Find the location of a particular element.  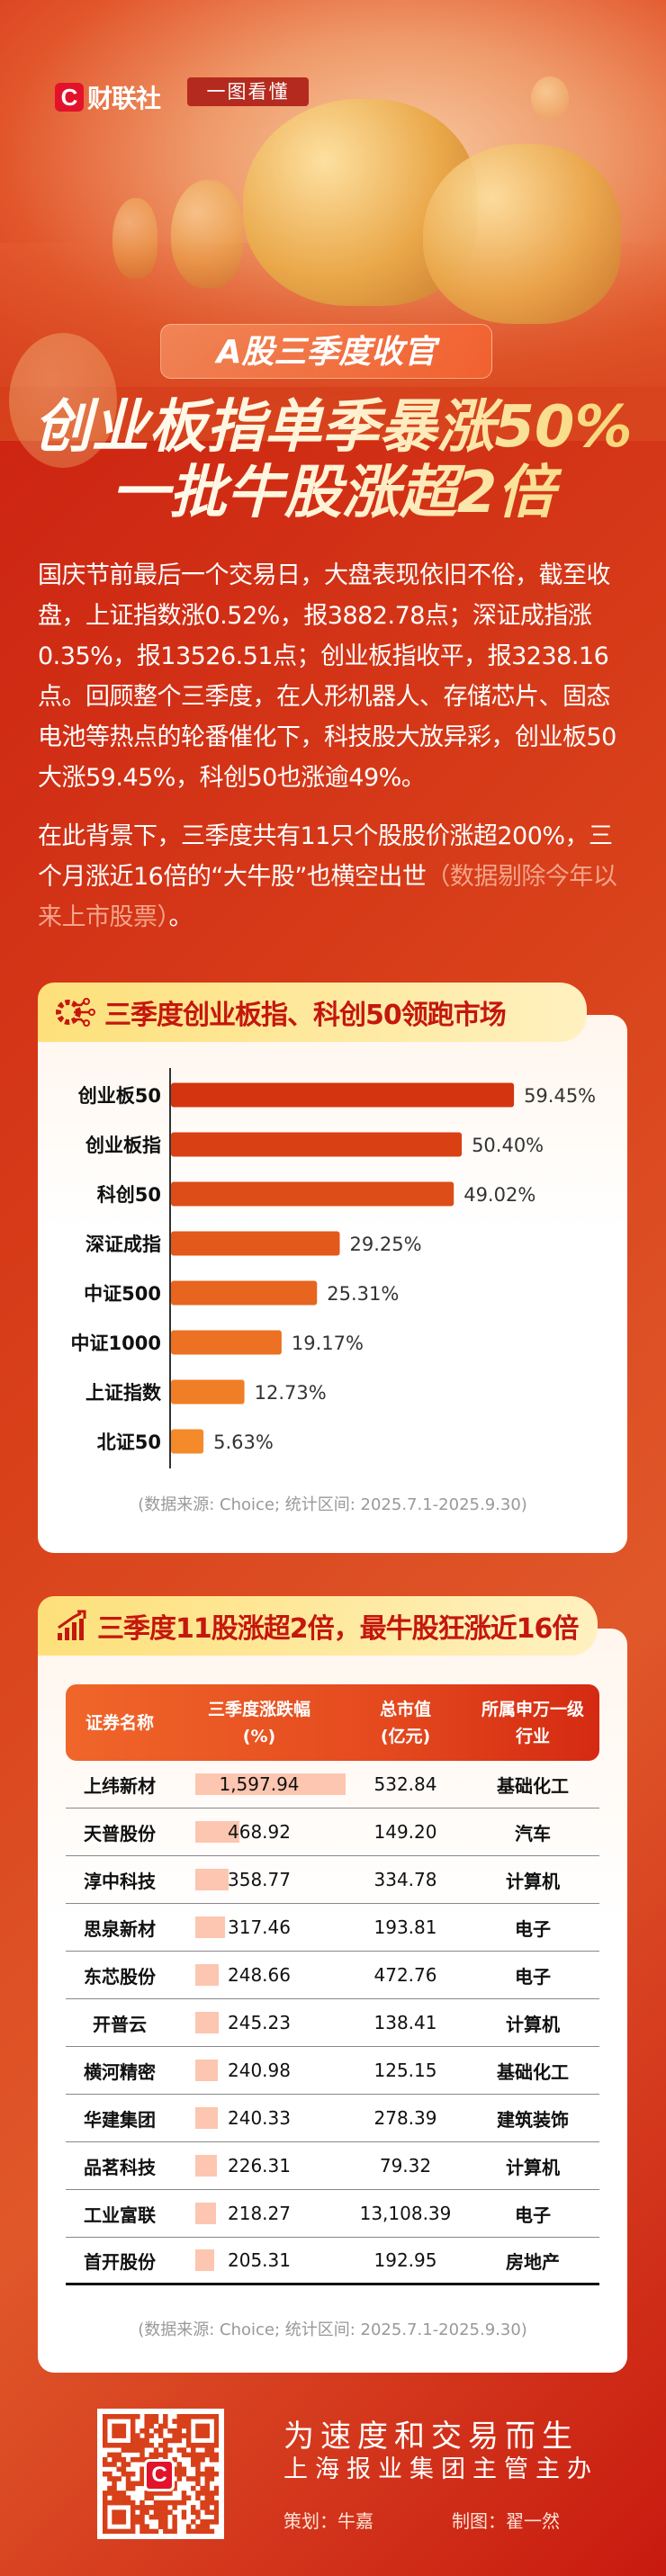

value-label: 59.45% is located at coordinates (560, 1096).